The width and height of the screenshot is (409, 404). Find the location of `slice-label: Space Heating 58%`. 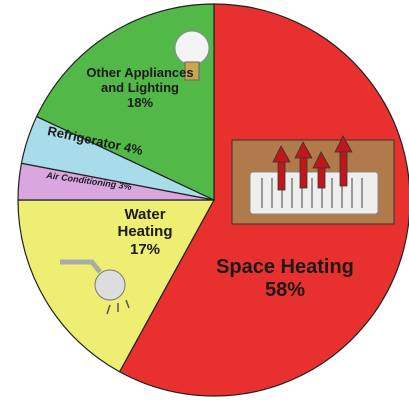

slice-label: Space Heating 58% is located at coordinates (285, 279).